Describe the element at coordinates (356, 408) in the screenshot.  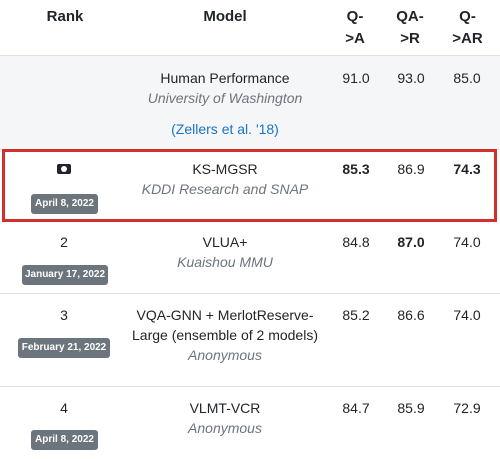
I see `qa-score: 84.7` at that location.